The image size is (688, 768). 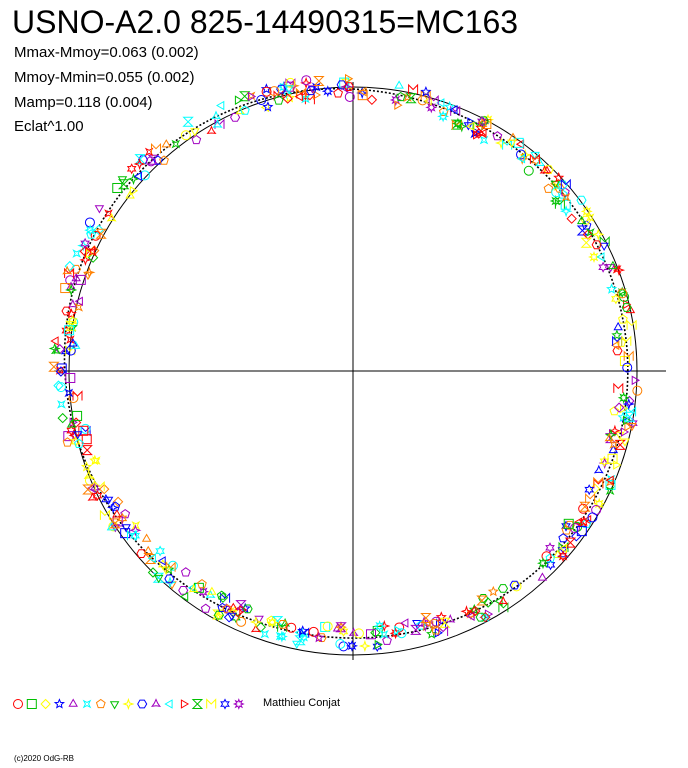 I want to click on legend-marker-star6, so click(x=225, y=704).